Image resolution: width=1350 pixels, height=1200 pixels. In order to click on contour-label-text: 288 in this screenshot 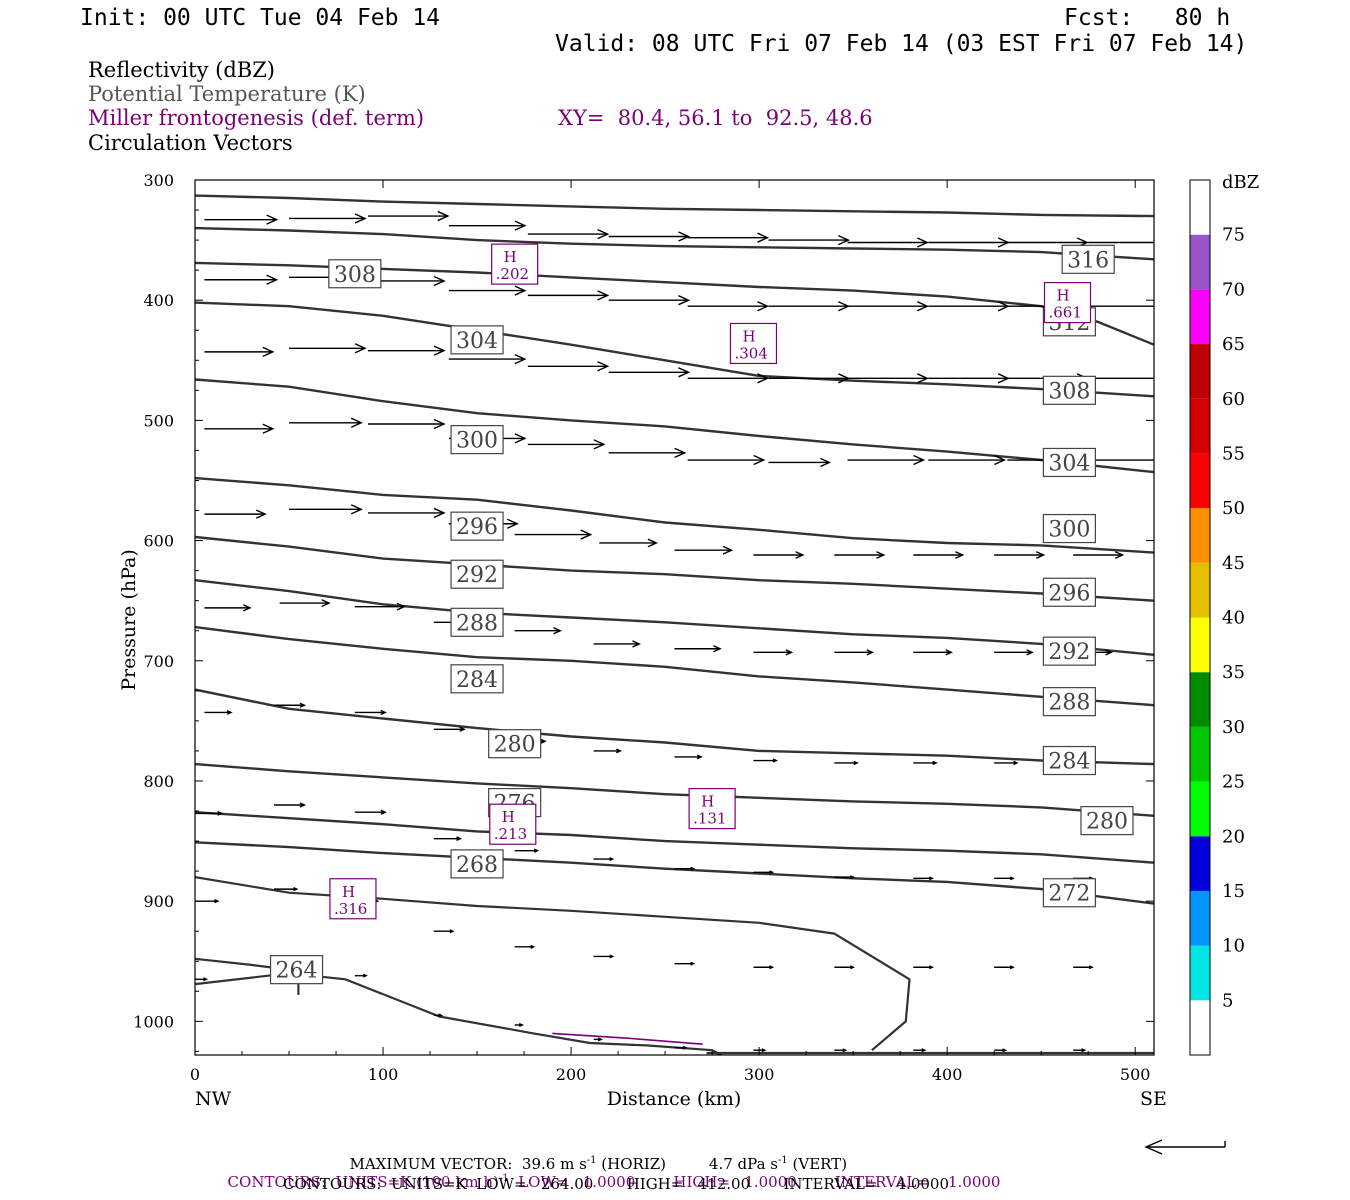, I will do `click(1069, 703)`.